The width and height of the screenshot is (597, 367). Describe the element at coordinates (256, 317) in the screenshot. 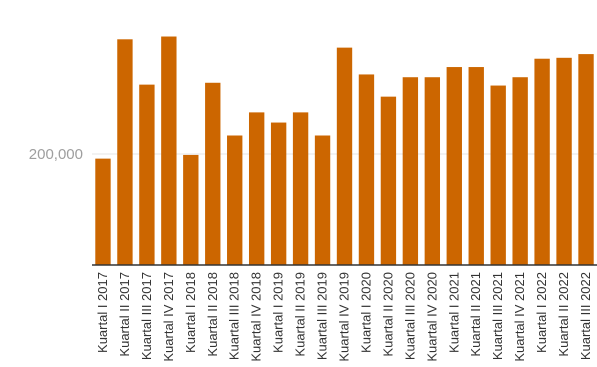

I see `x-tick-label: Kuartal IV 2018` at that location.